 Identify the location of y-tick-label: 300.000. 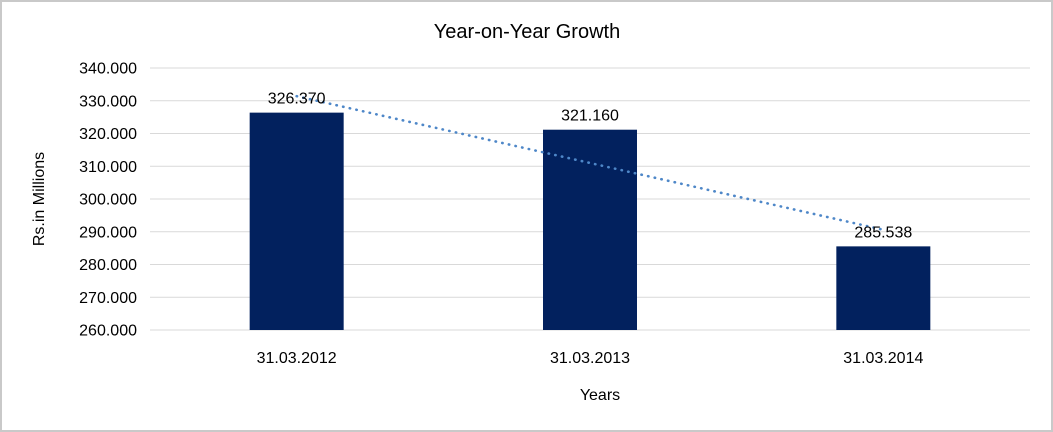
(108, 200).